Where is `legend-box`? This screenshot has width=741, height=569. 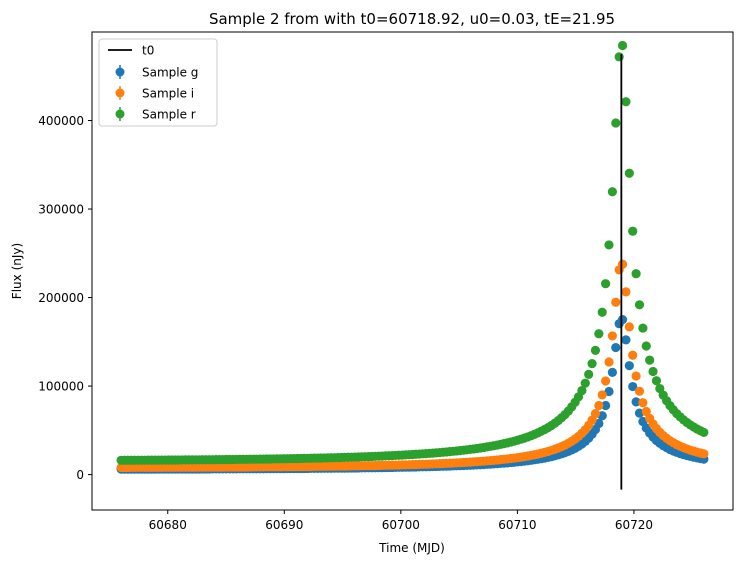
legend-box is located at coordinates (158, 82).